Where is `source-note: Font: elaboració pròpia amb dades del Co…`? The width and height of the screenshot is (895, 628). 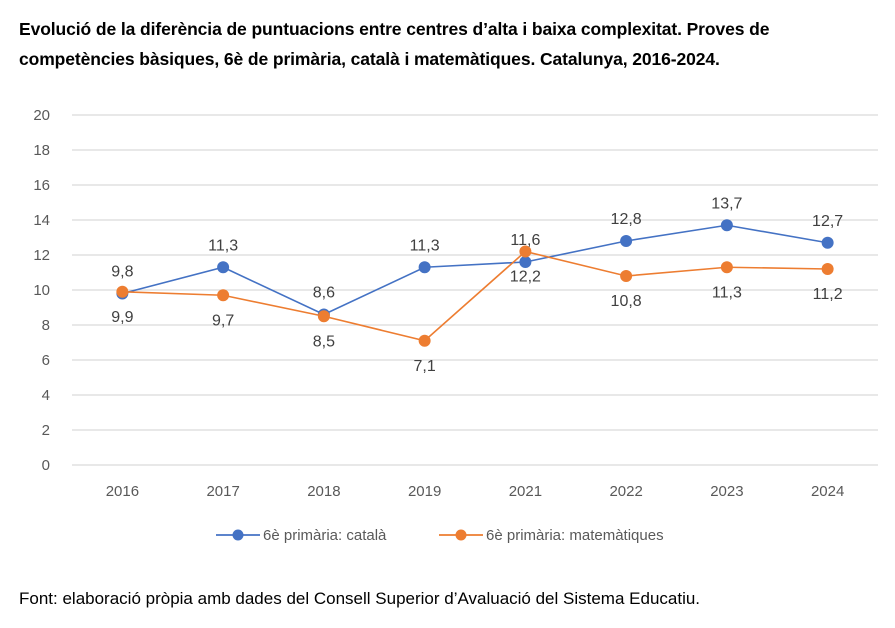 source-note: Font: elaboració pròpia amb dades del Co… is located at coordinates (360, 598).